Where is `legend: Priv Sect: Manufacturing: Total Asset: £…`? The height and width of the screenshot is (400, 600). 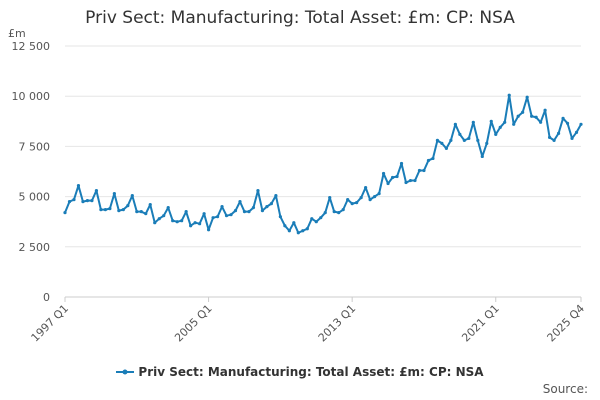
legend: Priv Sect: Manufacturing: Total Asset: £… is located at coordinates (300, 372).